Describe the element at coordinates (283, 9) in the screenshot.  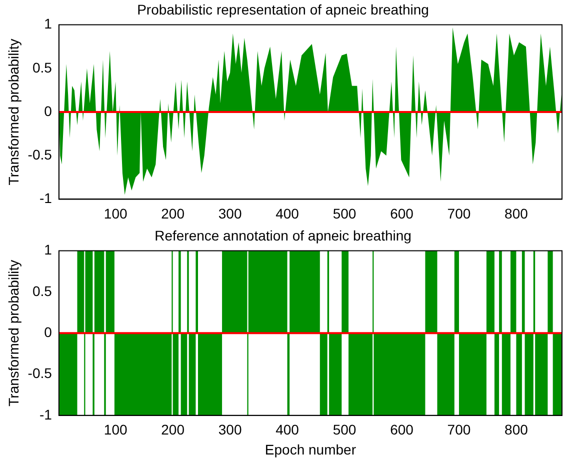
I see `chart-title: Probabilistic representation of apneic breathing` at that location.